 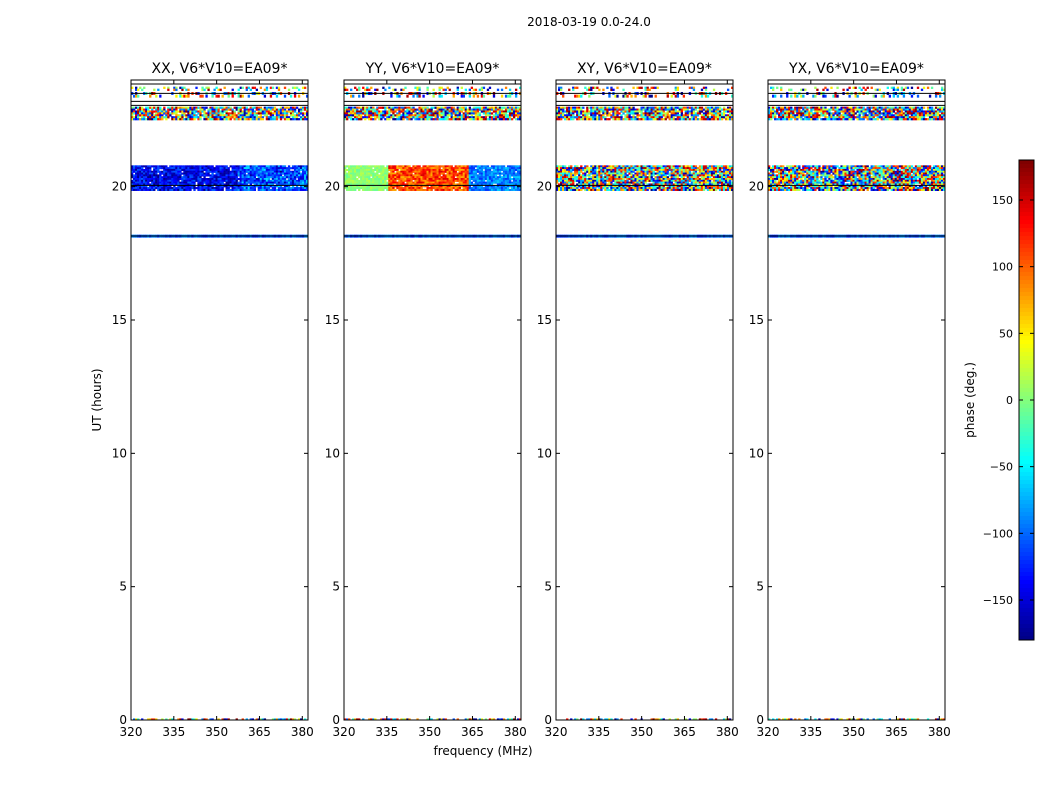 I want to click on x-tick-label: 335, so click(x=173, y=732).